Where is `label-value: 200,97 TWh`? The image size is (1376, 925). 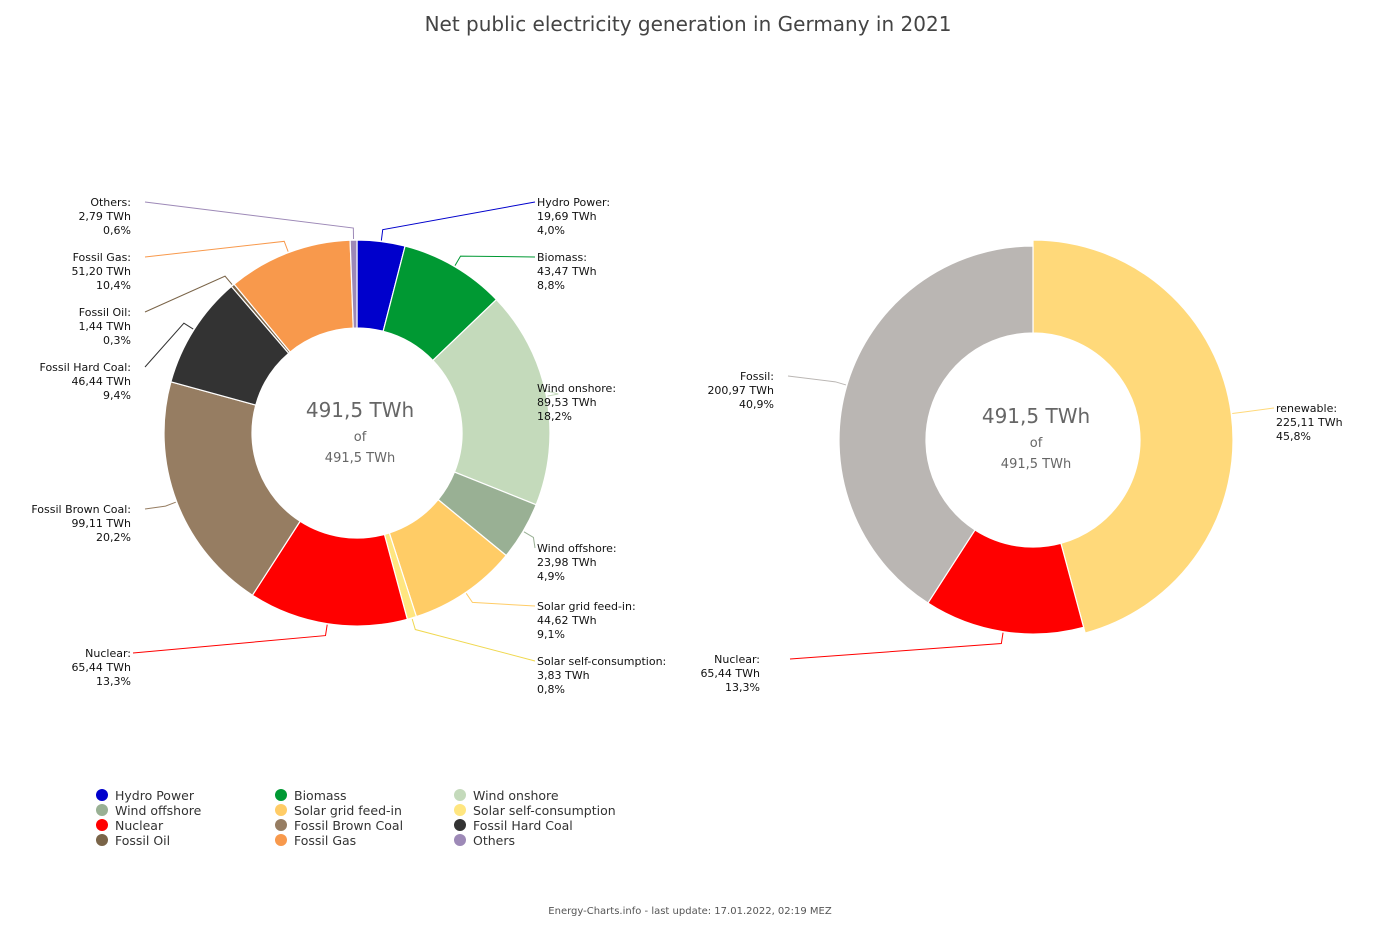
label-value: 200,97 TWh is located at coordinates (740, 390).